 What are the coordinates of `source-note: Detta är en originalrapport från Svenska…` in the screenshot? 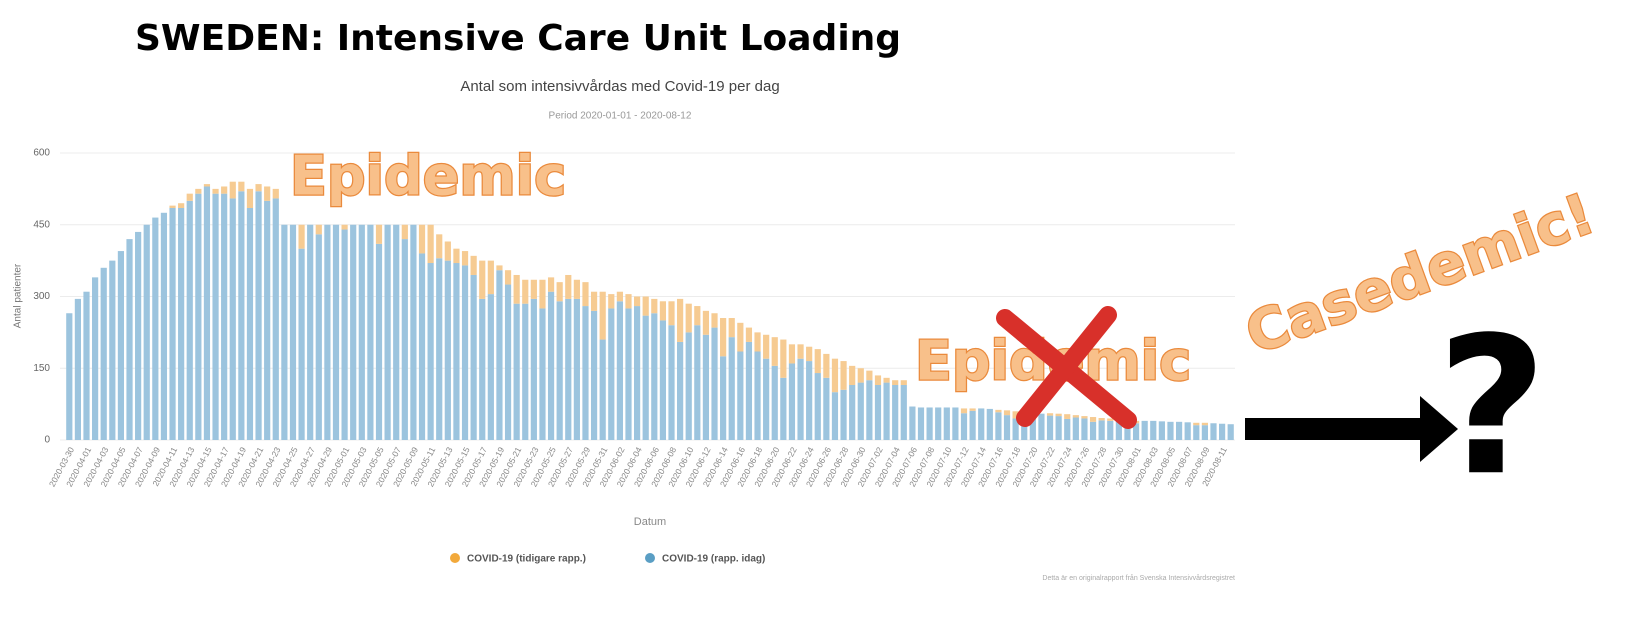 It's located at (1138, 578).